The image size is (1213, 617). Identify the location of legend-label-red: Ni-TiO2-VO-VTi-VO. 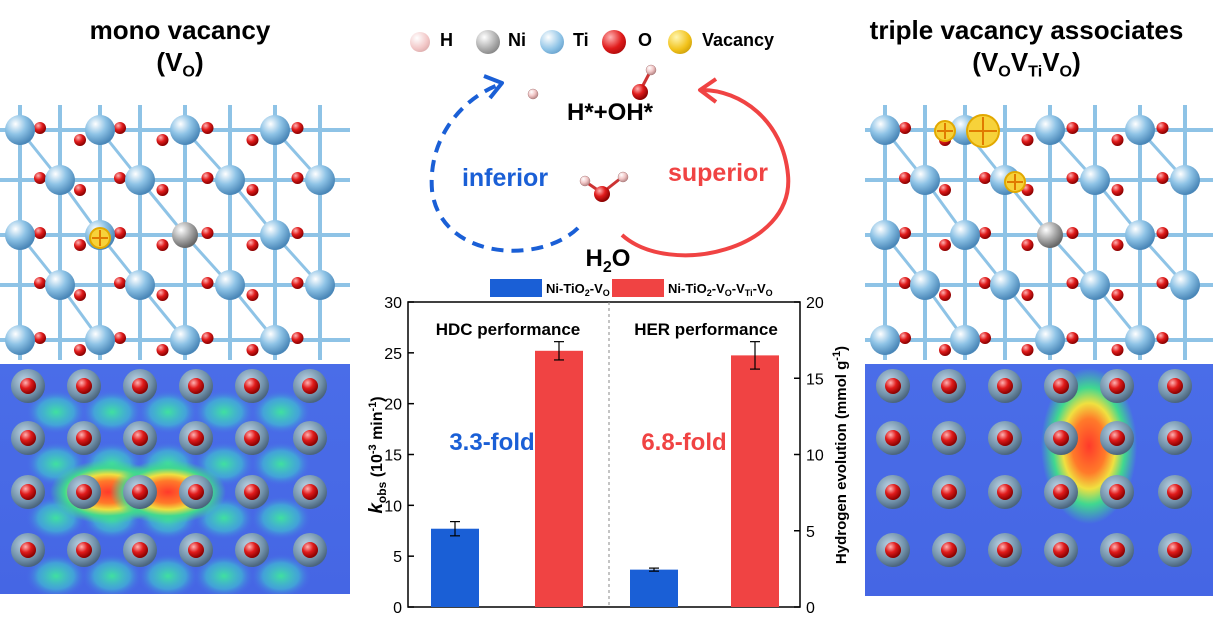
(720, 289).